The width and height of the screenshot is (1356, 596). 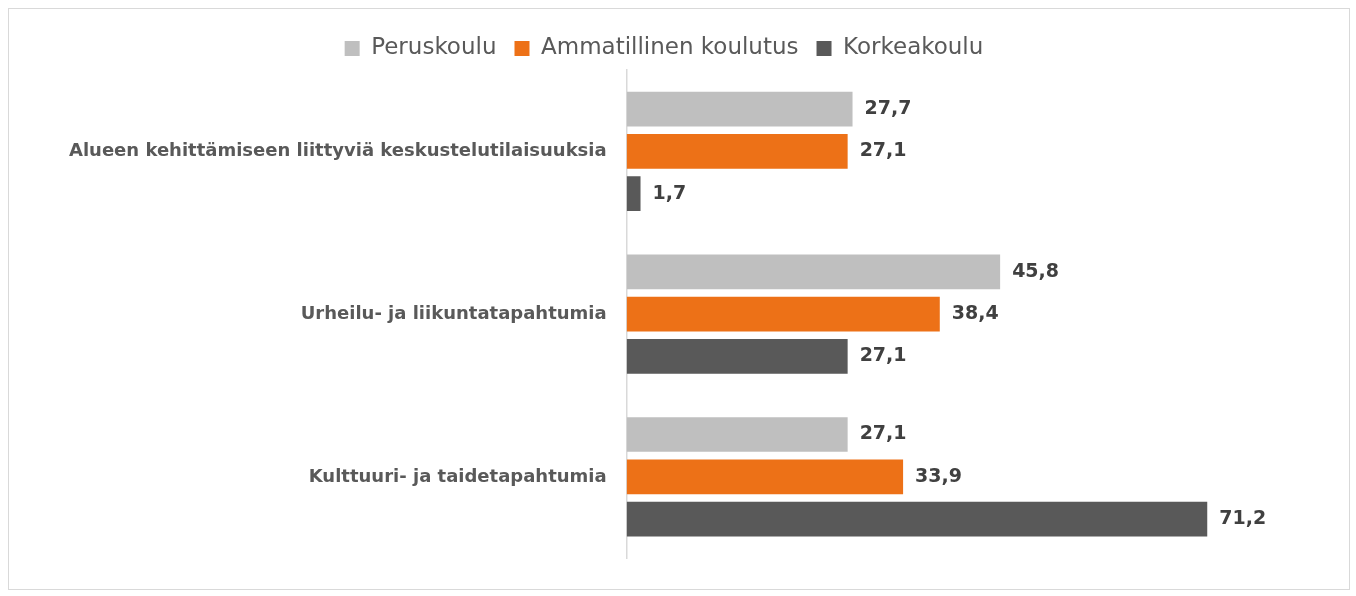 I want to click on data-label: 45,8, so click(x=1036, y=269).